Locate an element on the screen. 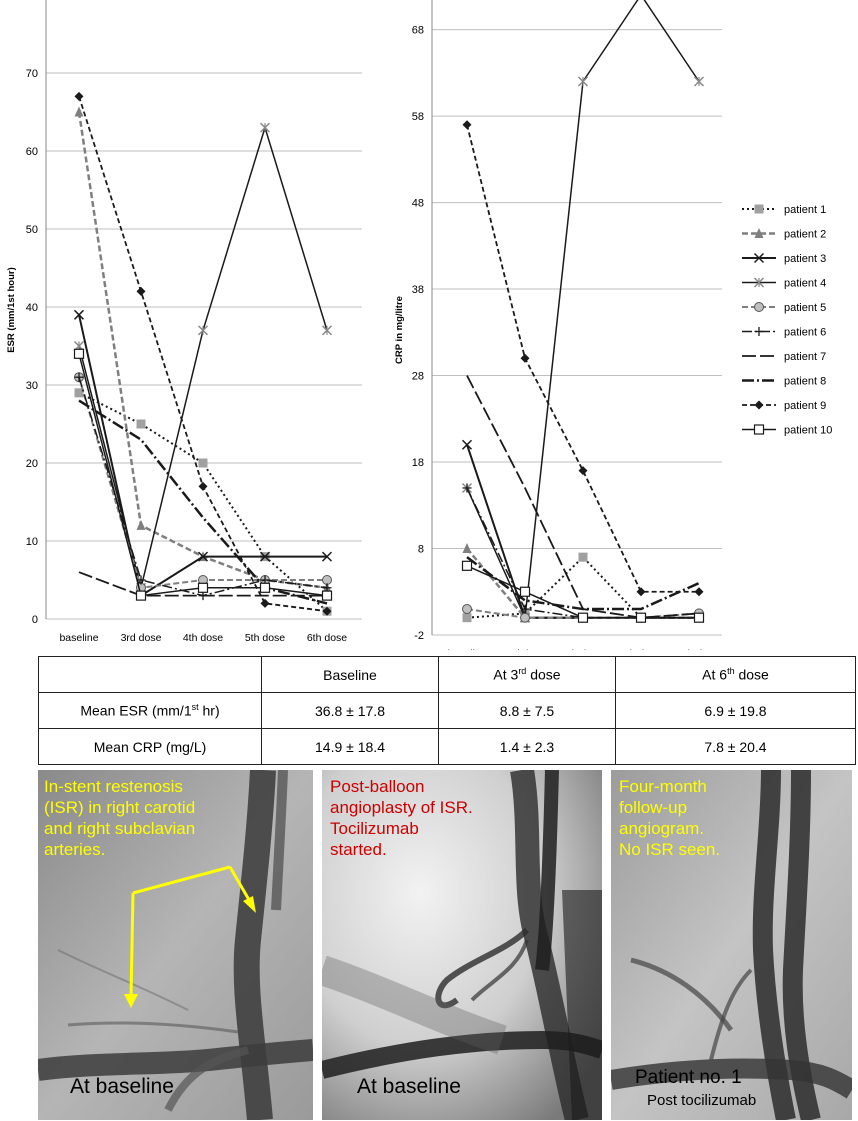  legend-label: patient 10 is located at coordinates (808, 431).